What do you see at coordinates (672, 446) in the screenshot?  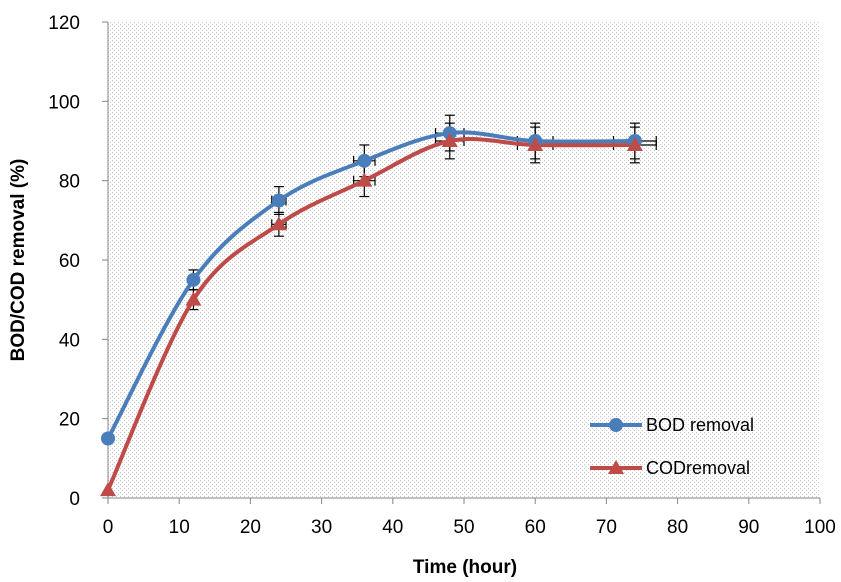 I see `legend: BOD removal CODremoval` at bounding box center [672, 446].